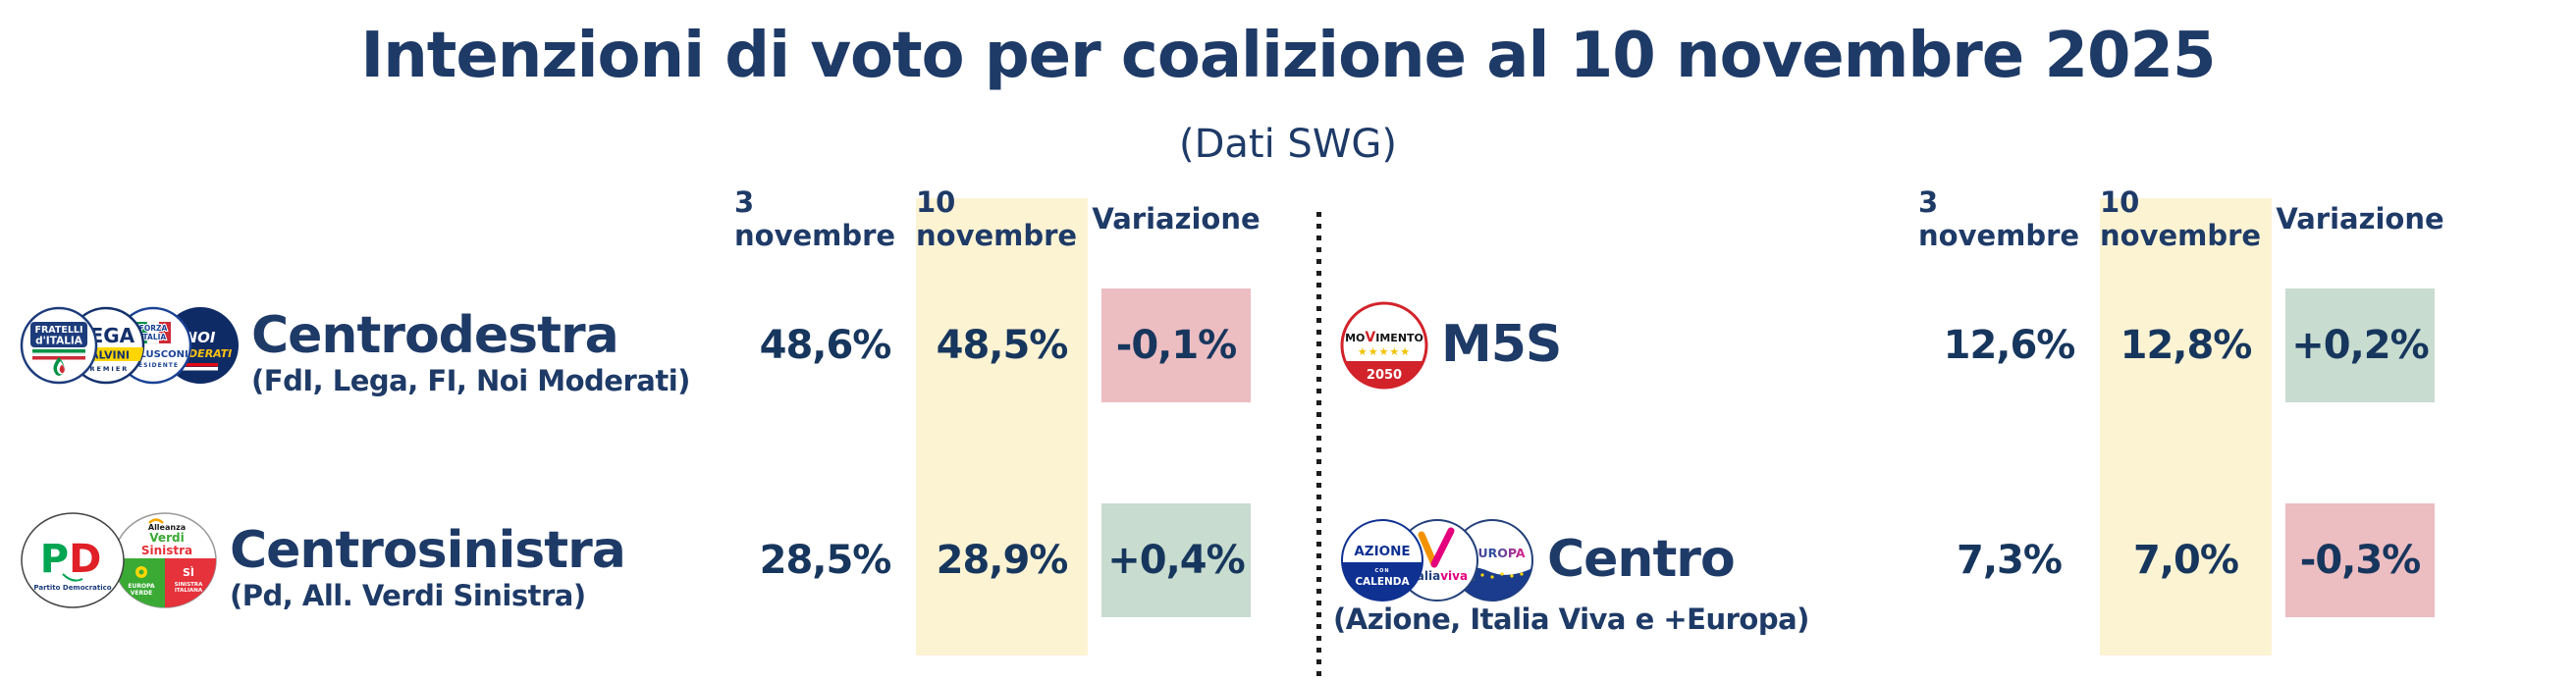 Image resolution: width=2576 pixels, height=681 pixels. I want to click on svg-text: d'ITALIA, so click(59, 340).